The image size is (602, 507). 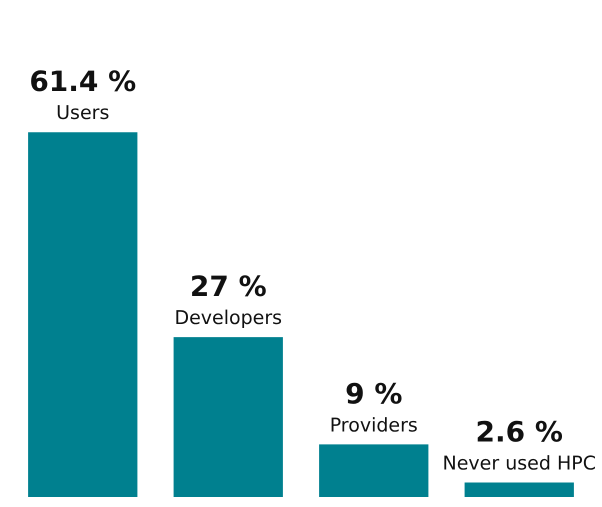 What do you see at coordinates (519, 463) in the screenshot?
I see `x-tick-label: Never used HPC` at bounding box center [519, 463].